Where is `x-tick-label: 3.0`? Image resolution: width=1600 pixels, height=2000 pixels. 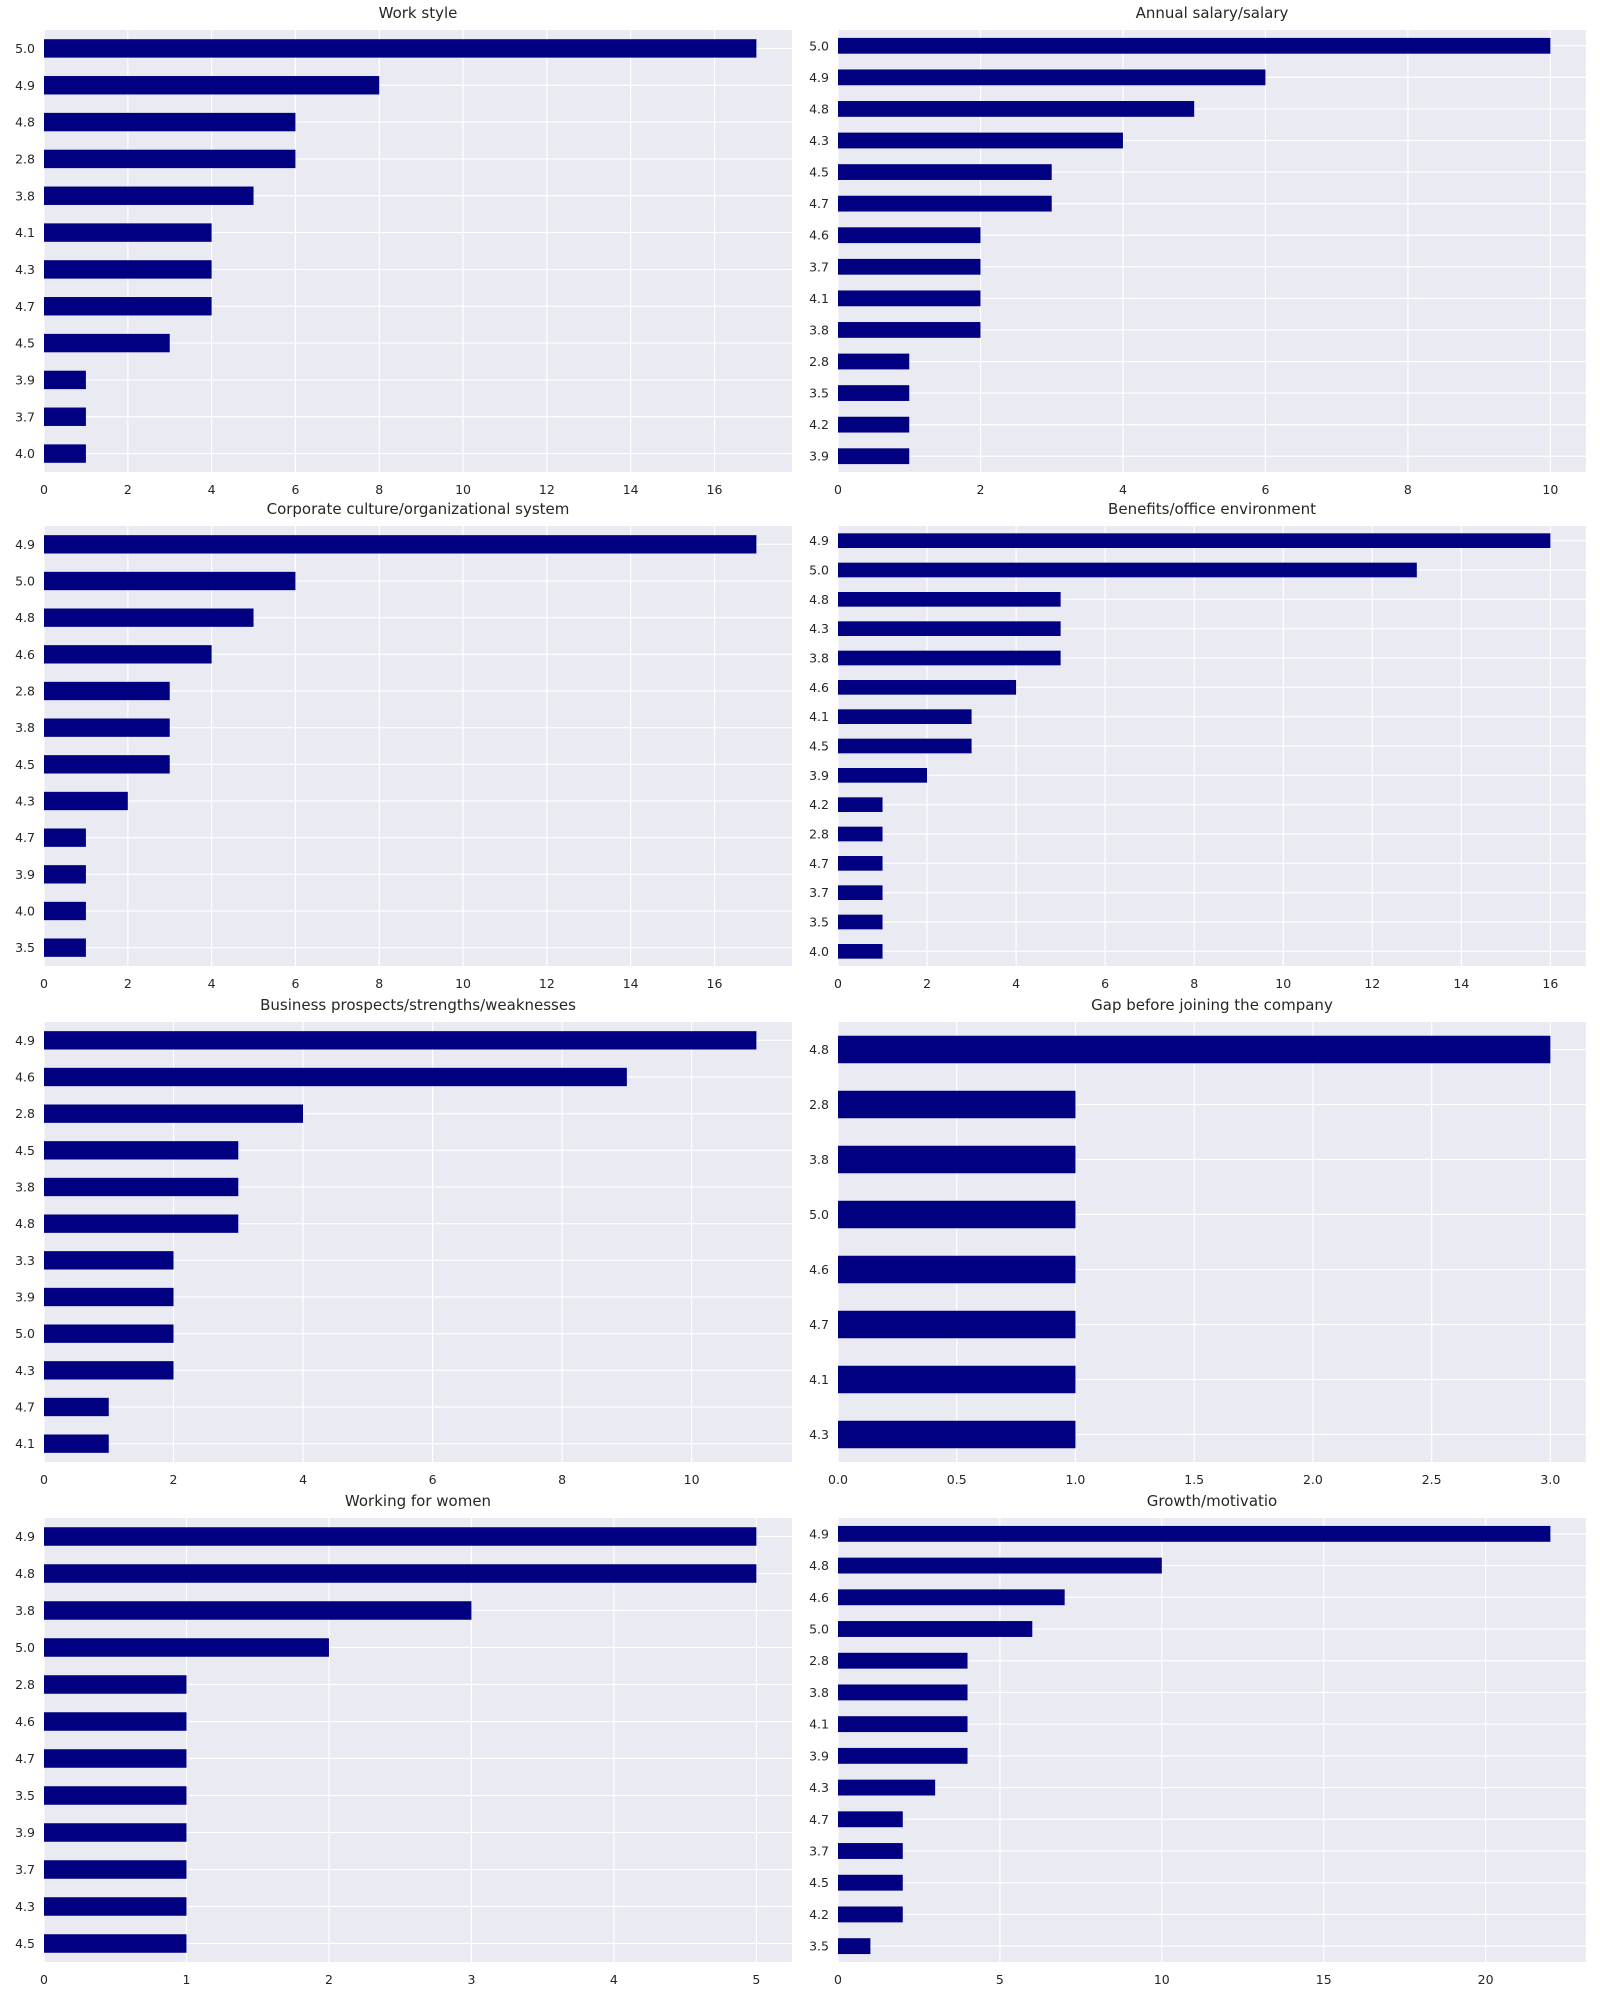
x-tick-label: 3.0 is located at coordinates (1550, 1479).